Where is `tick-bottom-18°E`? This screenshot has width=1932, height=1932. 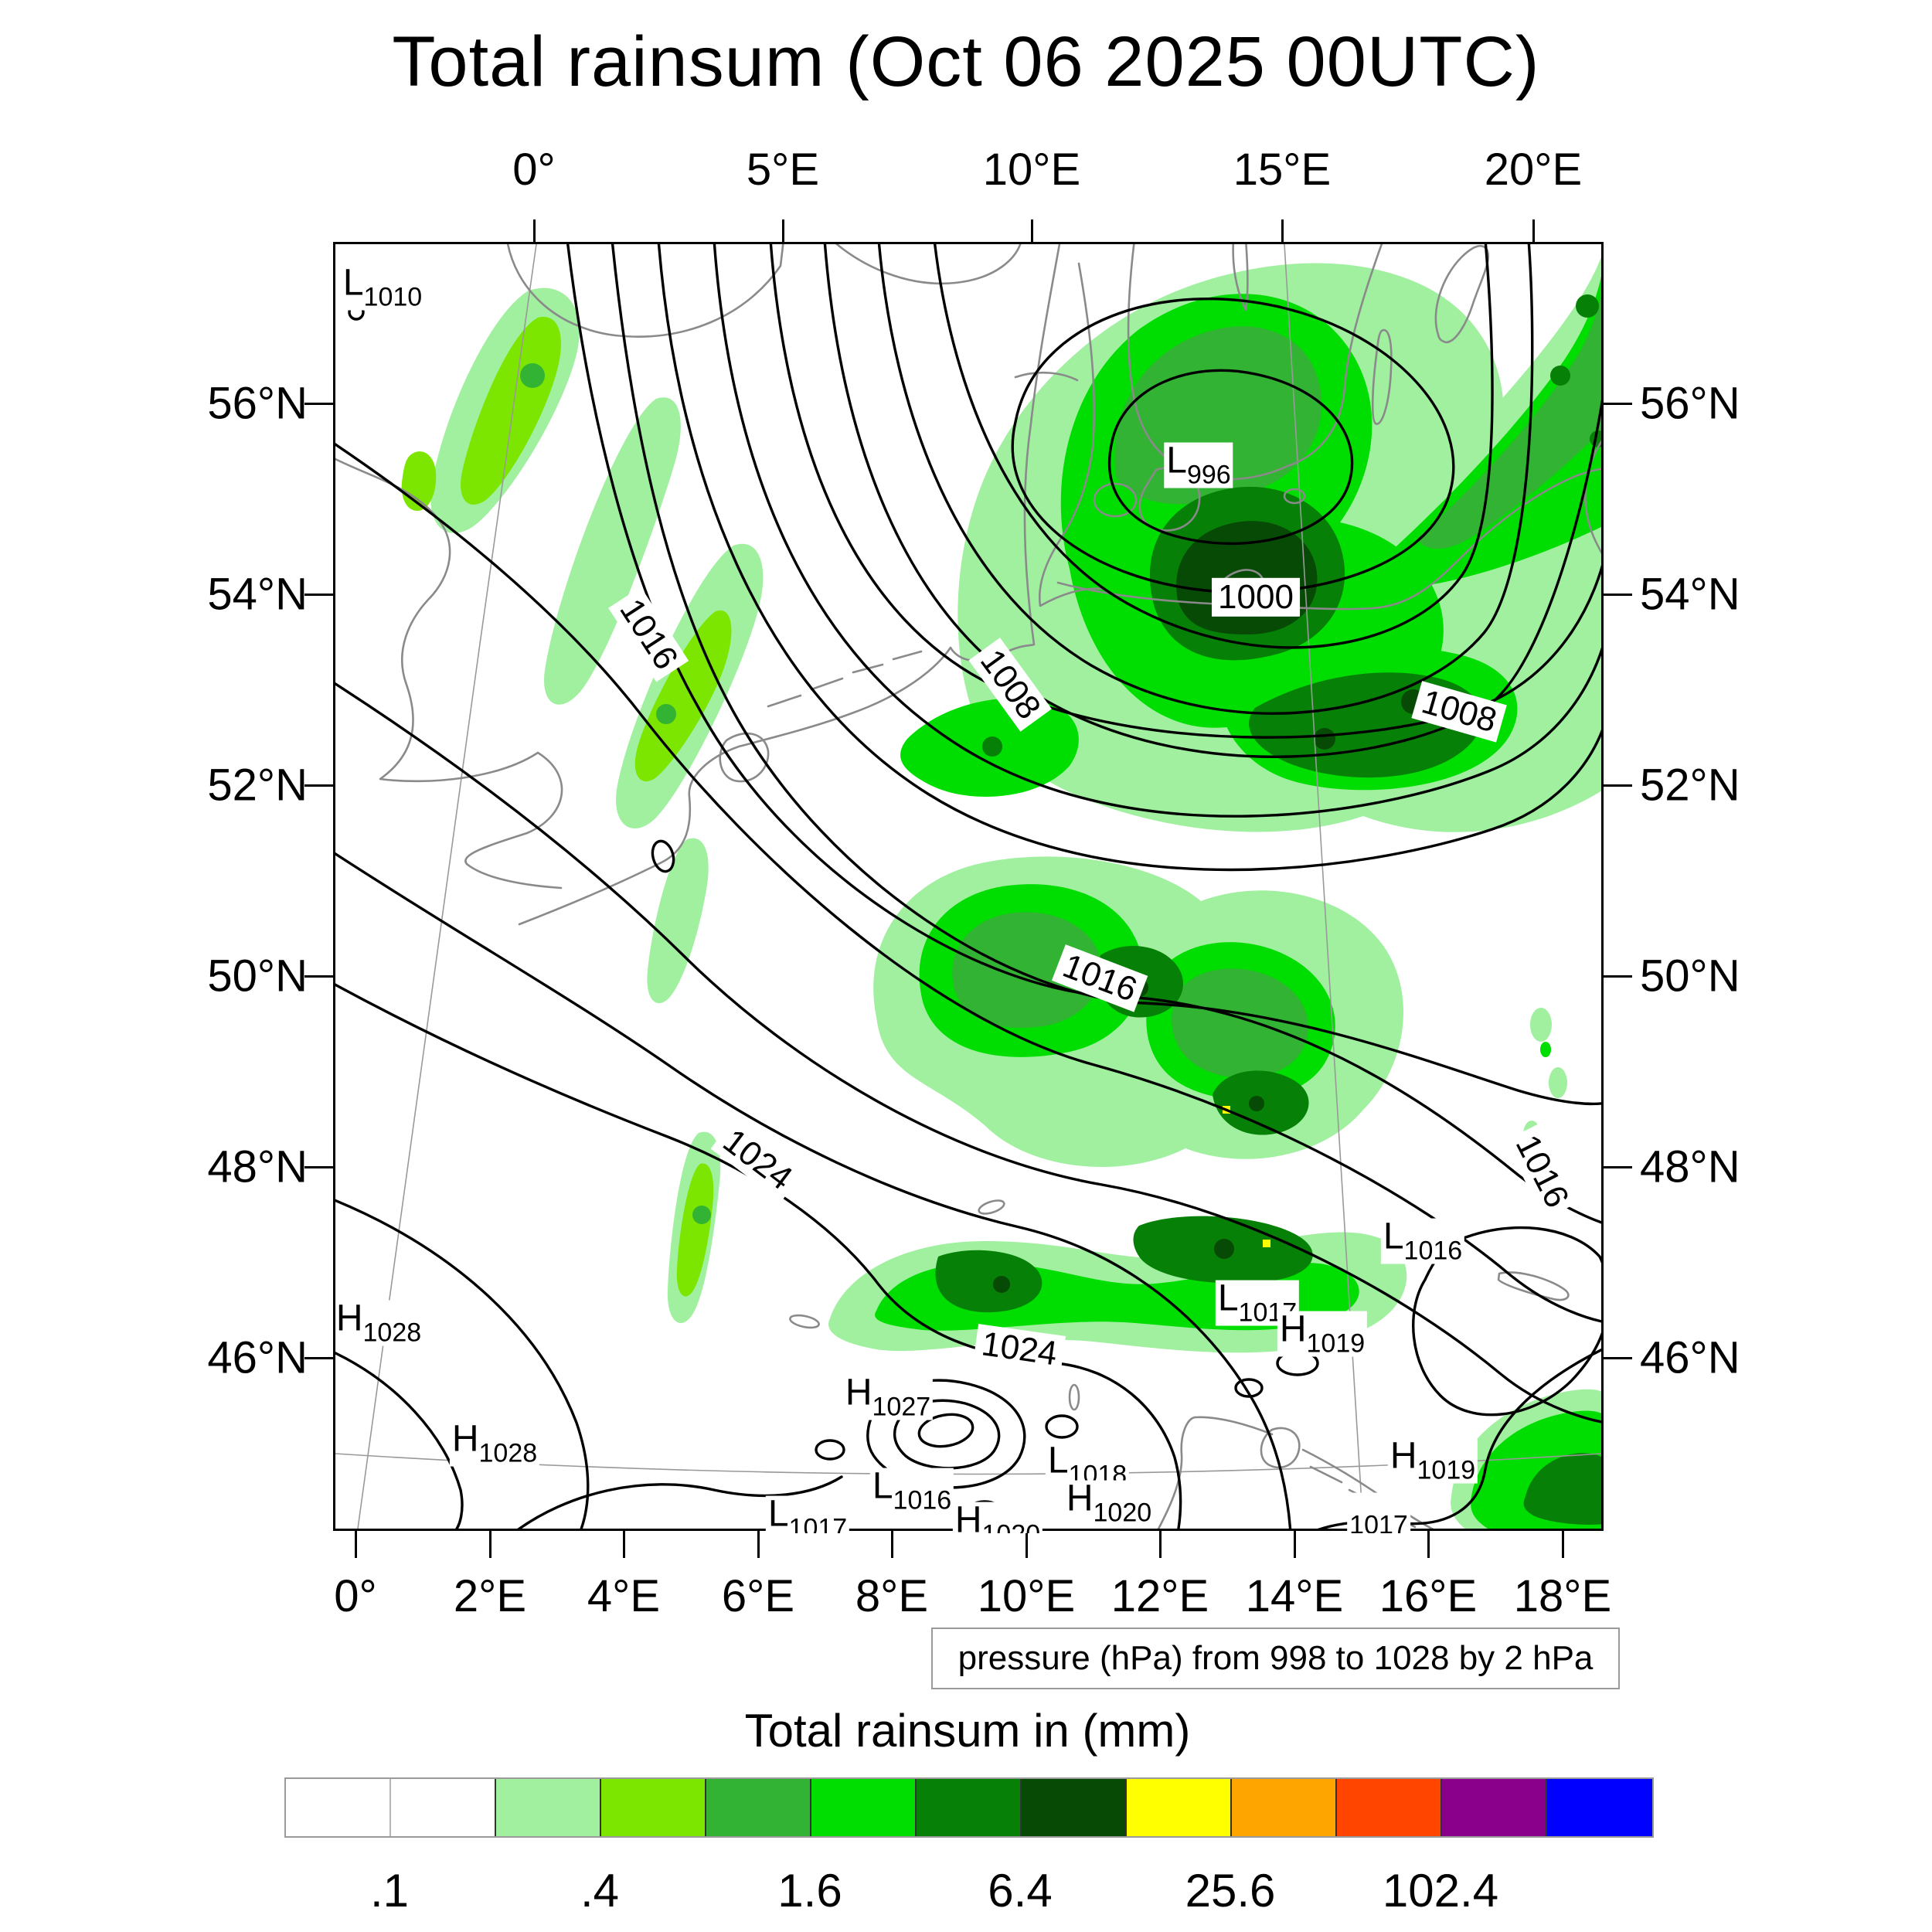 tick-bottom-18°E is located at coordinates (1563, 1545).